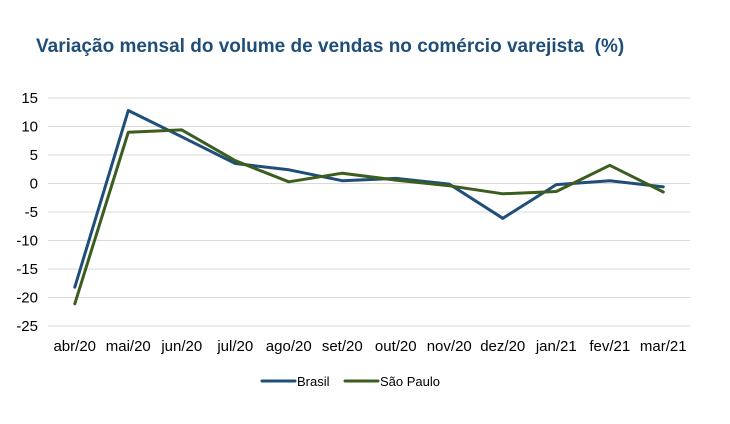 Image resolution: width=730 pixels, height=424 pixels. What do you see at coordinates (27, 326) in the screenshot?
I see `y-tick-label: -25` at bounding box center [27, 326].